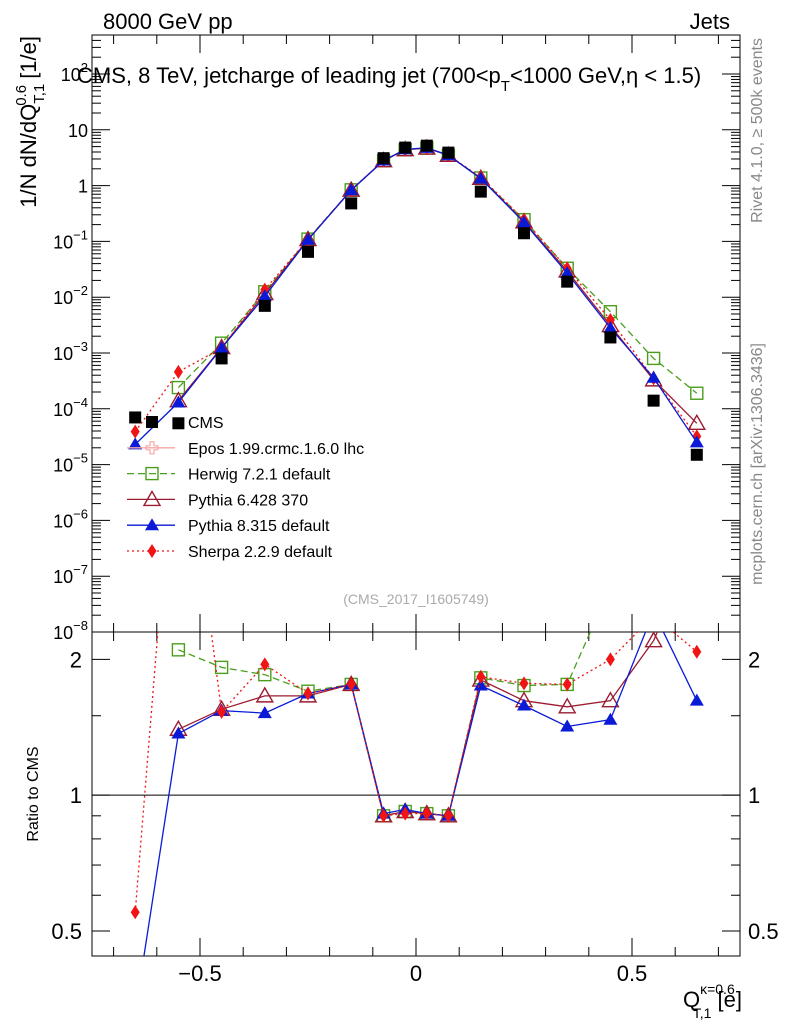 The height and width of the screenshot is (1024, 786). Describe the element at coordinates (710, 21) in the screenshot. I see `header-right-label: Jets` at that location.